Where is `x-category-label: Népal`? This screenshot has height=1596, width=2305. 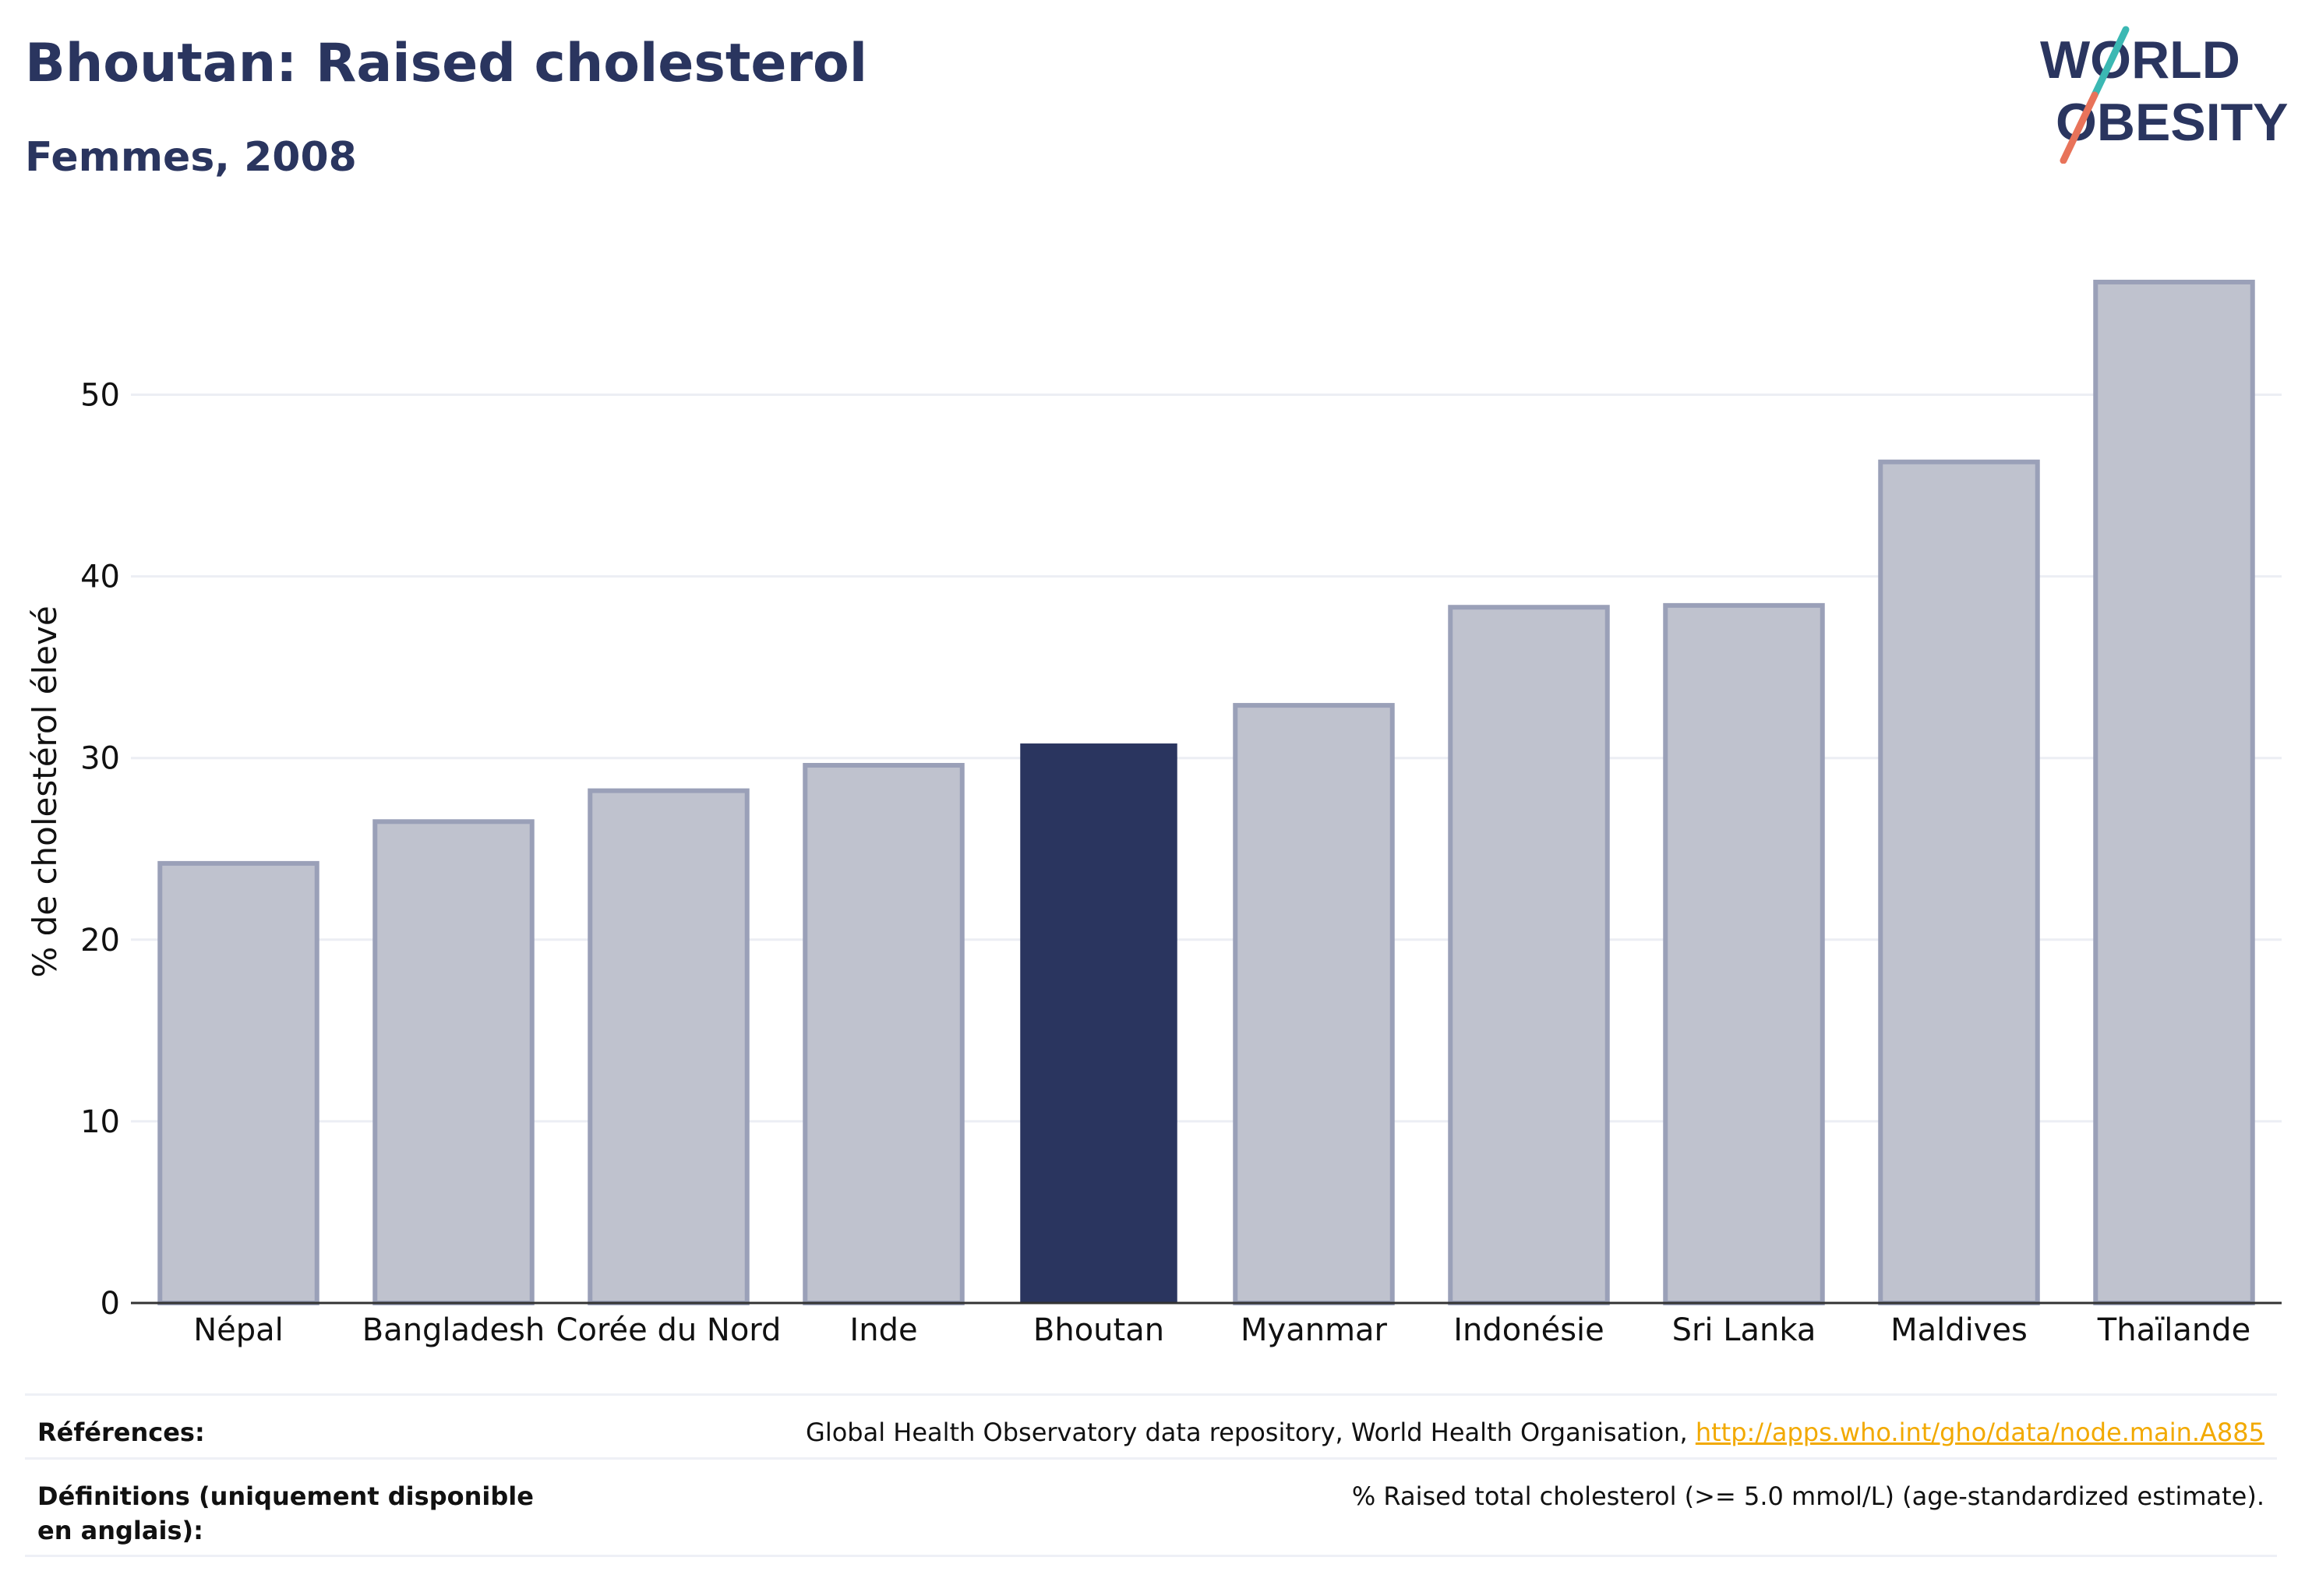 x-category-label: Népal is located at coordinates (239, 1330).